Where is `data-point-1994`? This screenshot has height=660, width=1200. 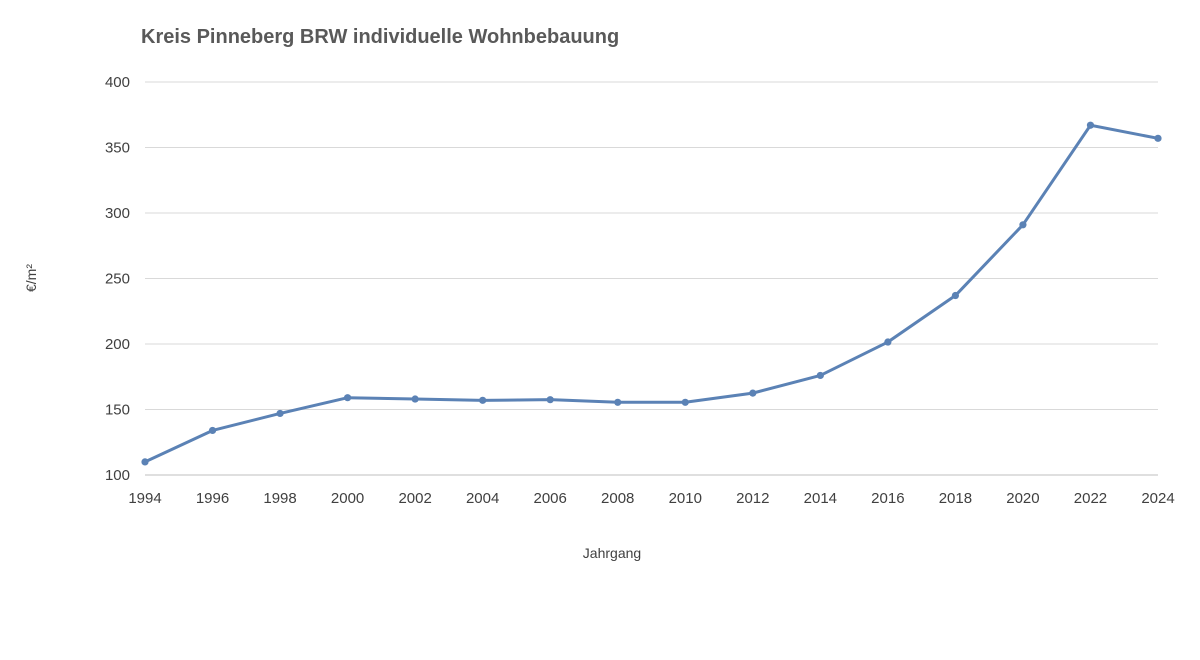 data-point-1994 is located at coordinates (145, 462).